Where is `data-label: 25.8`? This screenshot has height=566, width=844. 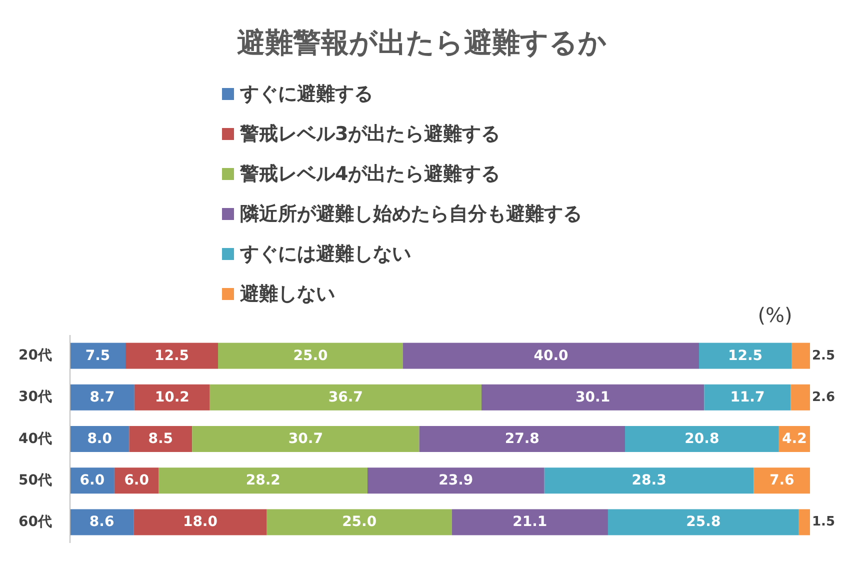
data-label: 25.8 is located at coordinates (703, 522).